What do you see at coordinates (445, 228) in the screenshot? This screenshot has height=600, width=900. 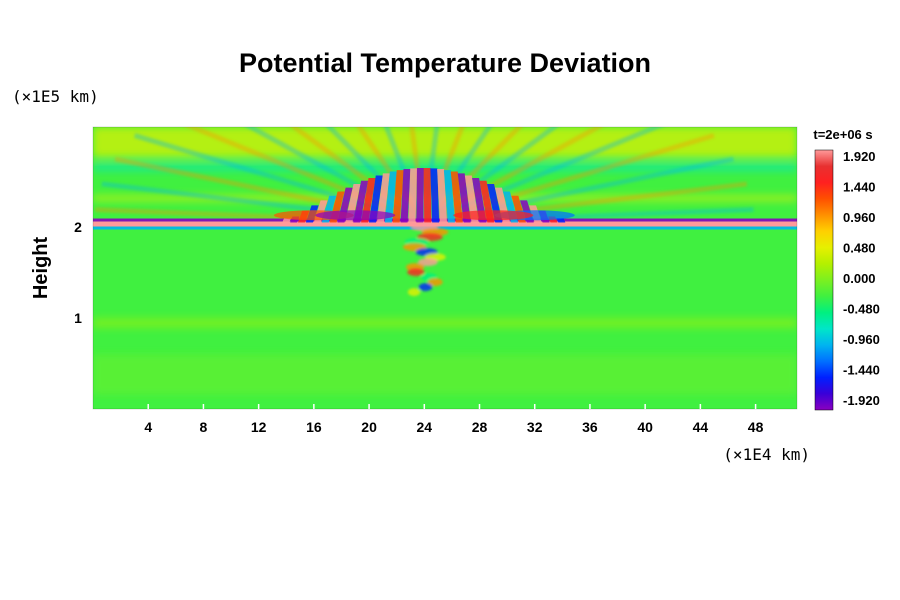 I see `band-cool-lower-edge` at bounding box center [445, 228].